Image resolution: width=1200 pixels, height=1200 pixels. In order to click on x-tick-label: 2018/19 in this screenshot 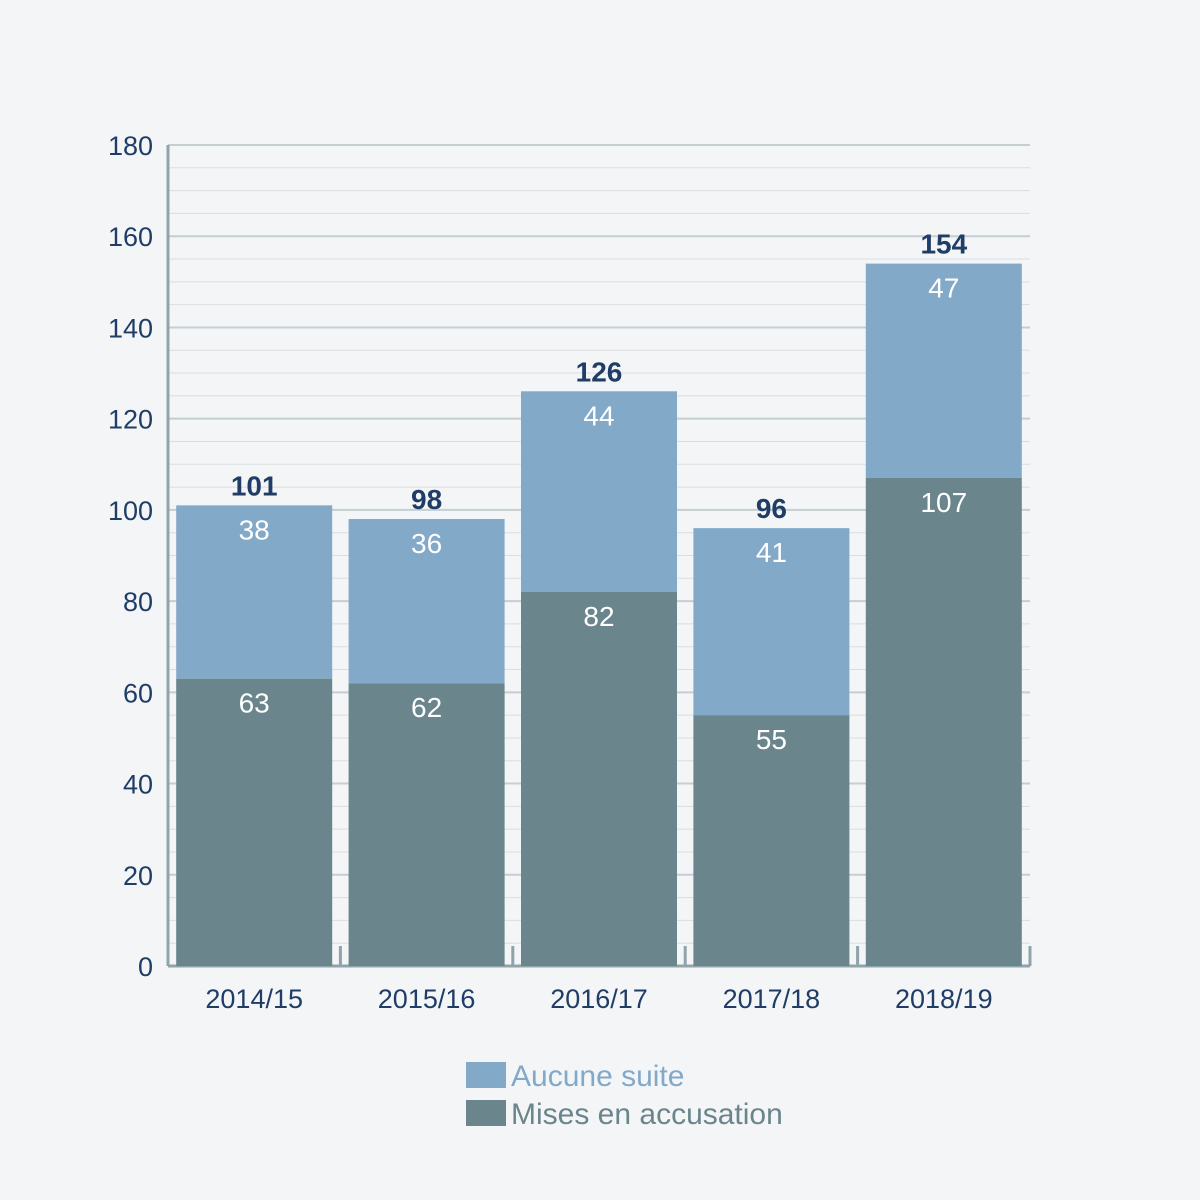, I will do `click(944, 999)`.